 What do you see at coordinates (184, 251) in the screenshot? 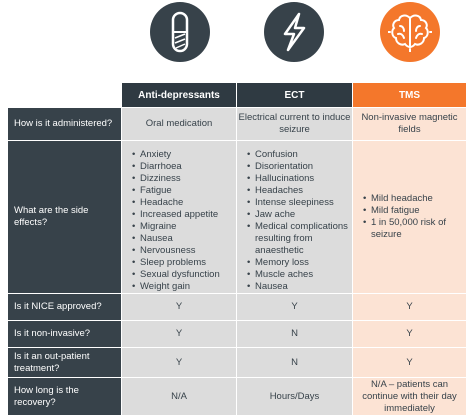
I see `list-item: Nervousness` at bounding box center [184, 251].